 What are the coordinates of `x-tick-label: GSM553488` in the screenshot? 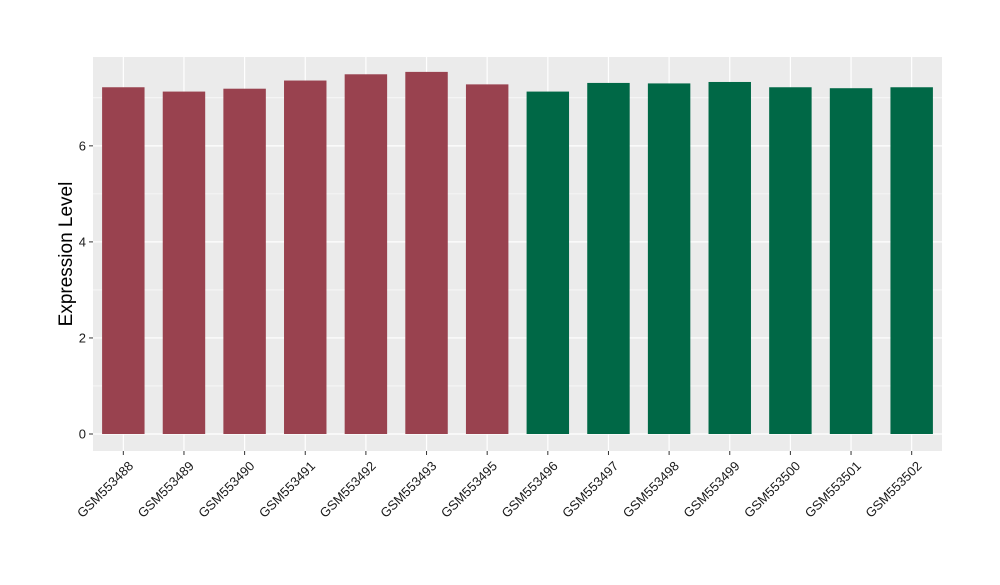 It's located at (105, 489).